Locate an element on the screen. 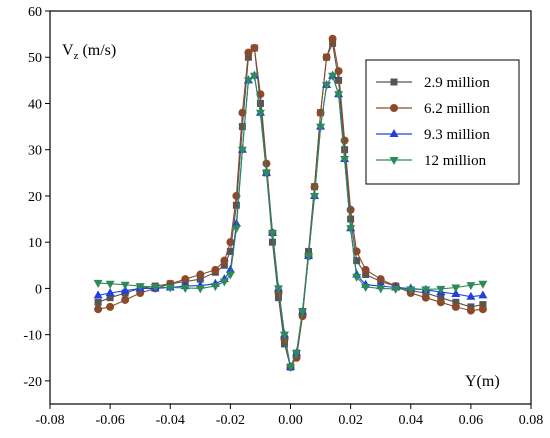  x-tick-label: -0.06 is located at coordinates (110, 420).